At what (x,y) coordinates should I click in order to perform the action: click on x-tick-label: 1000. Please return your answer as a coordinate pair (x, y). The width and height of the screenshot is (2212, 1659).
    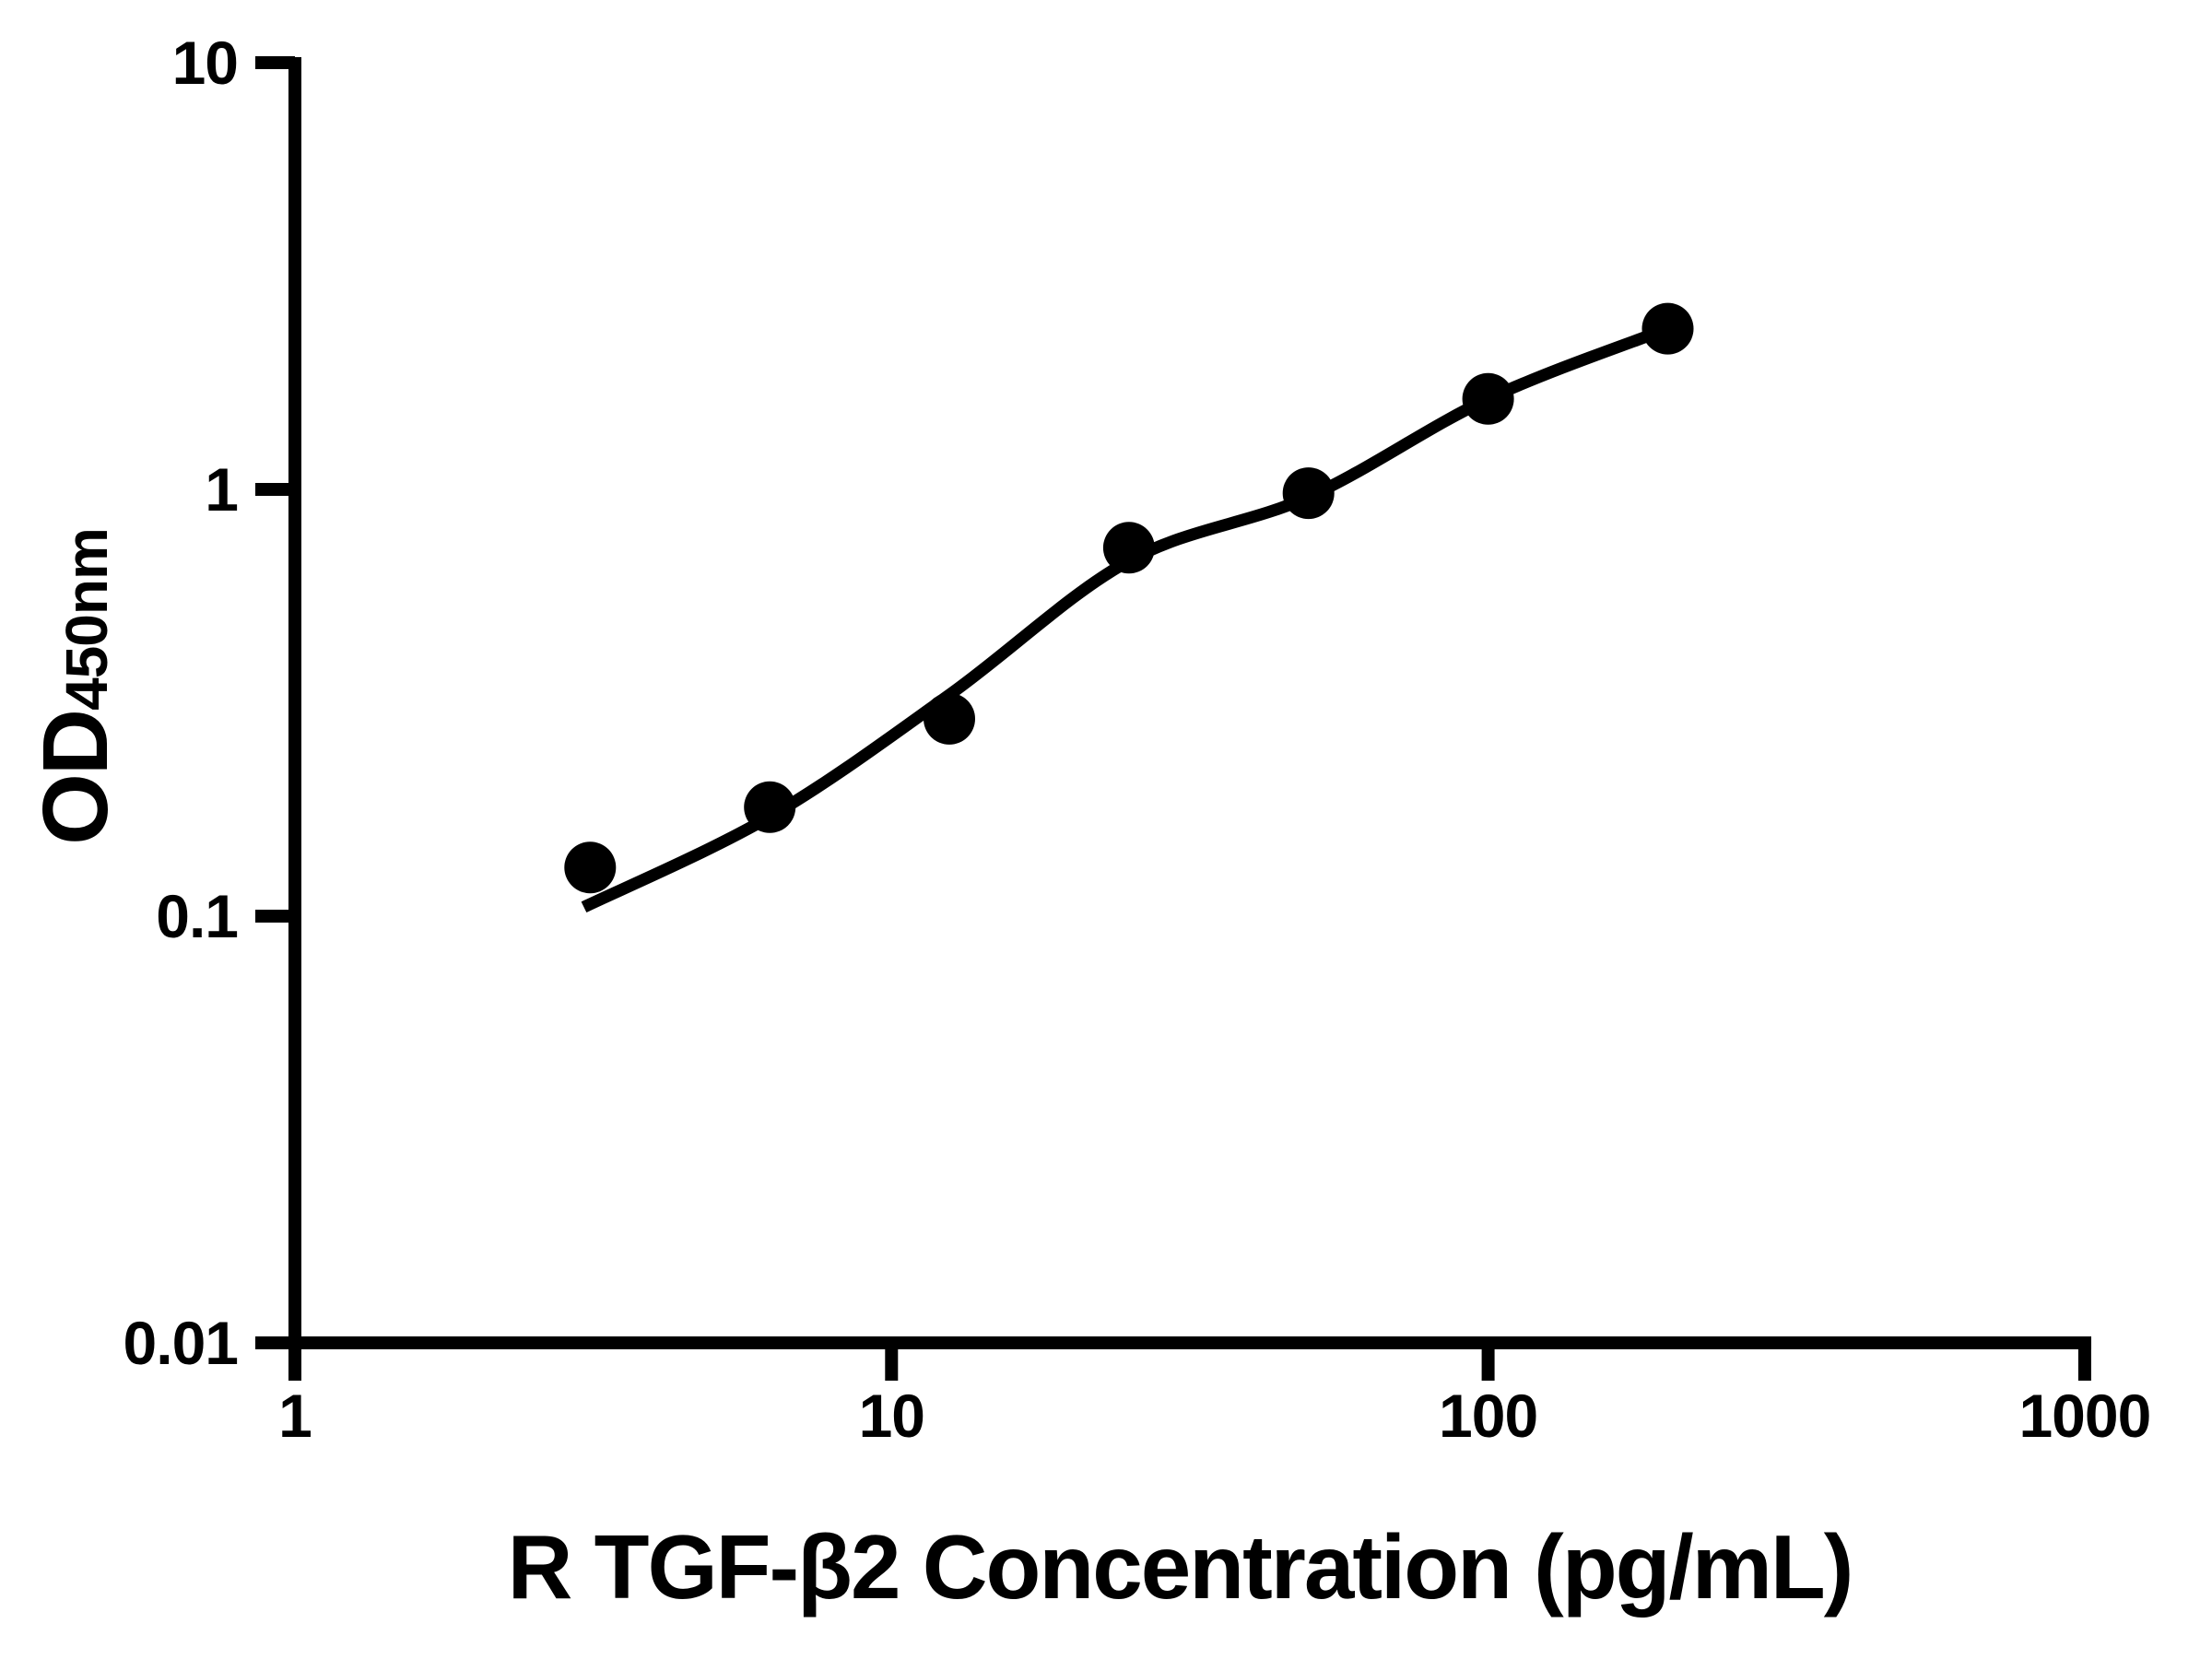
    Looking at the image, I should click on (2084, 1416).